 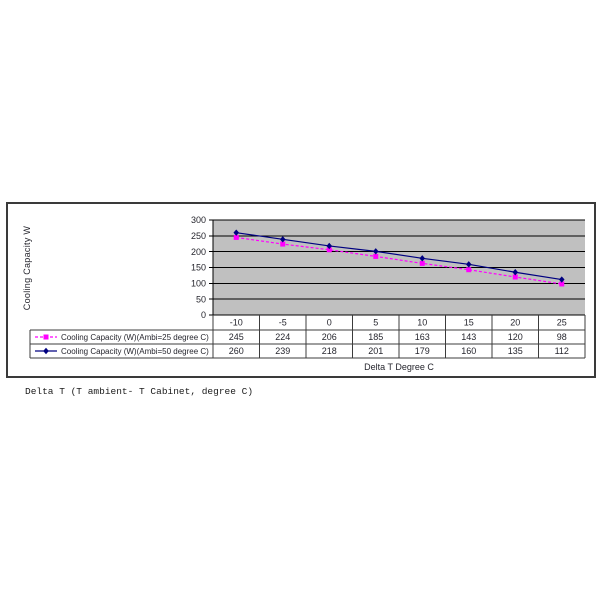 What do you see at coordinates (135, 351) in the screenshot?
I see `legend-series-label: Cooling Capacity (W)(Ambi=50 degree C)` at bounding box center [135, 351].